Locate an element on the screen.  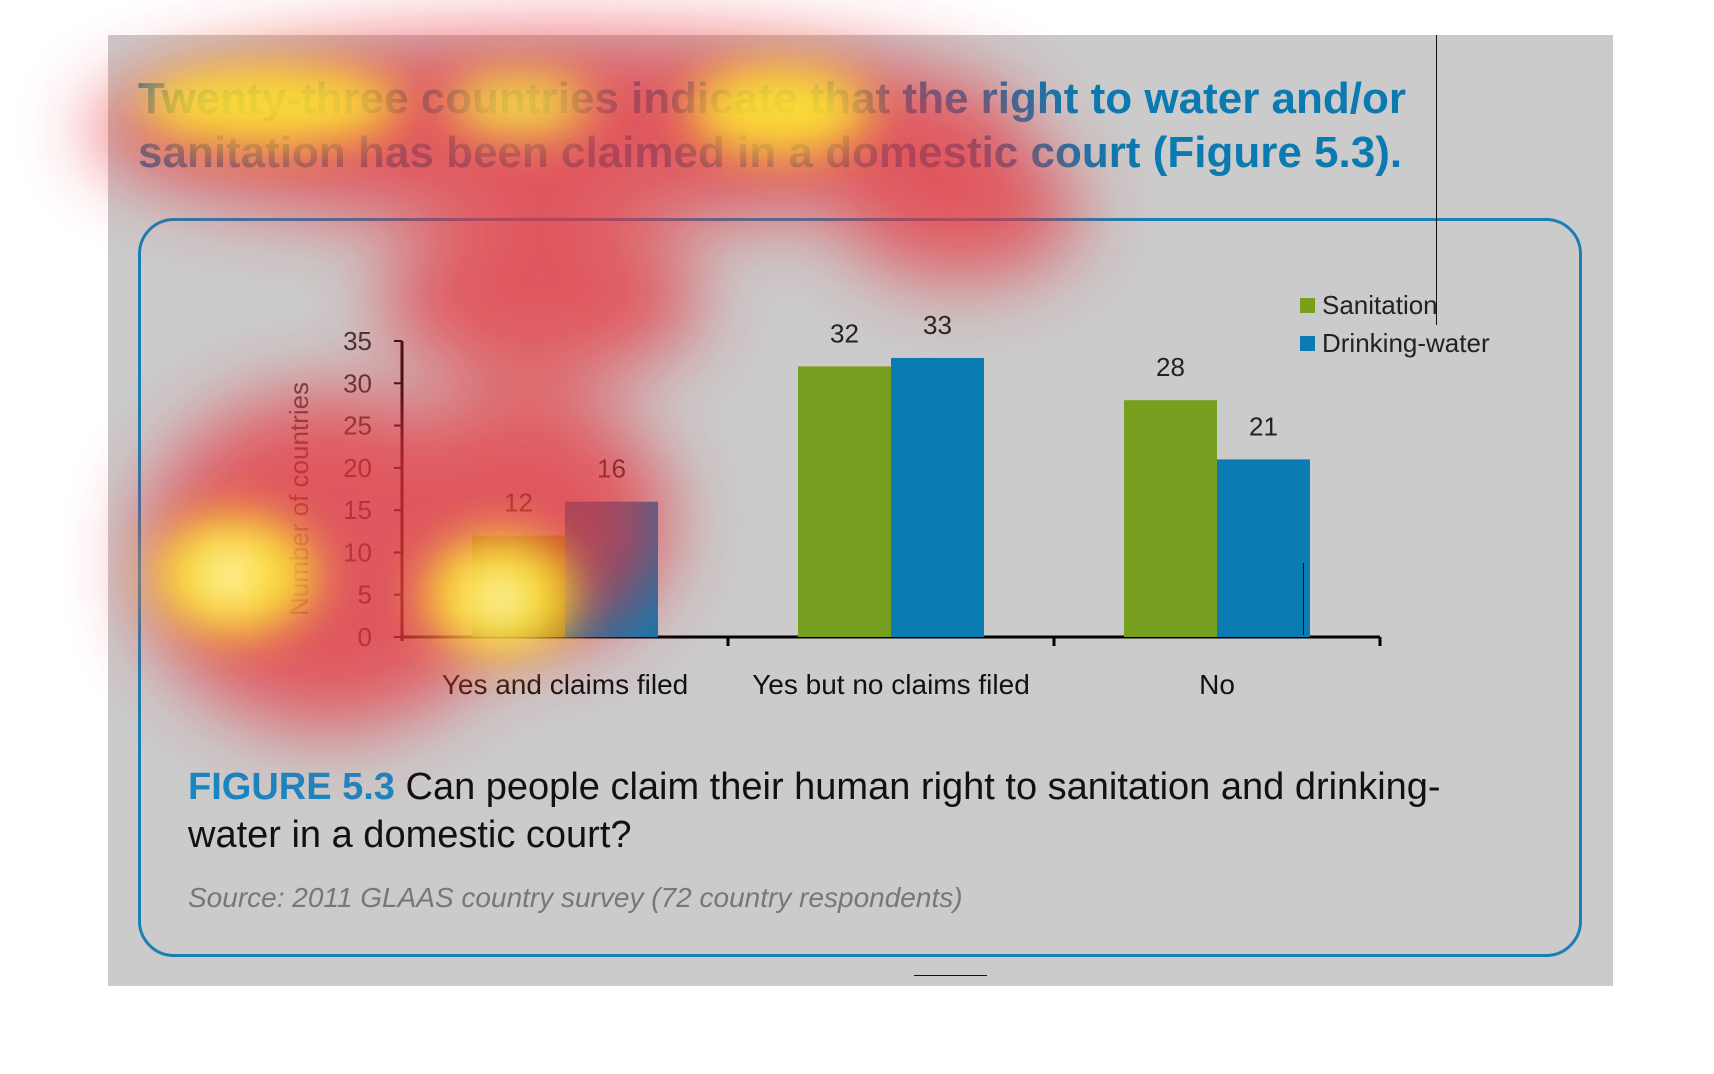
chart-bars is located at coordinates (891, 497).